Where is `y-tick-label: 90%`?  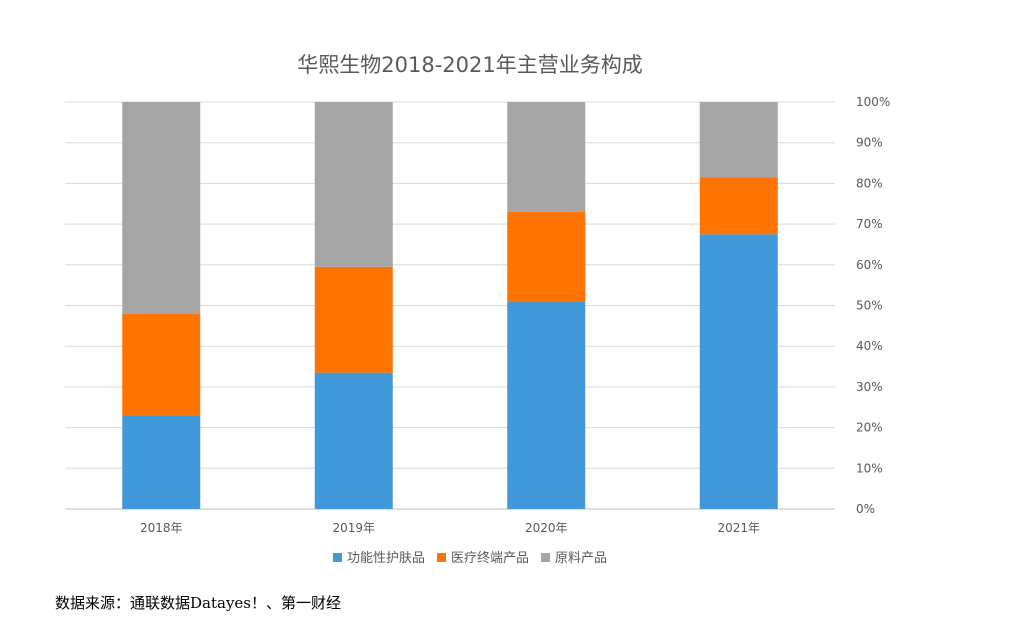
y-tick-label: 90% is located at coordinates (869, 143).